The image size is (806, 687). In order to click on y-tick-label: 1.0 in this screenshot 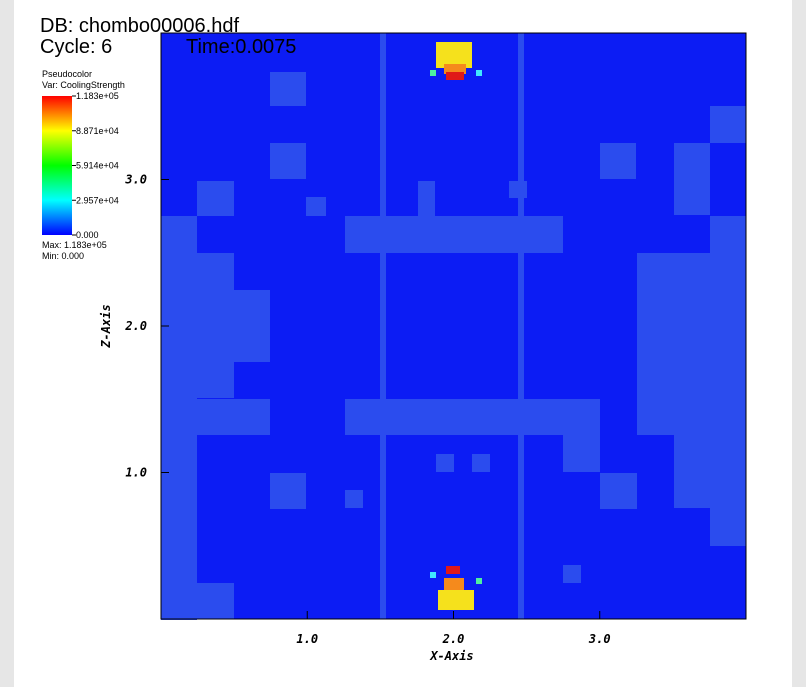, I will do `click(136, 473)`.